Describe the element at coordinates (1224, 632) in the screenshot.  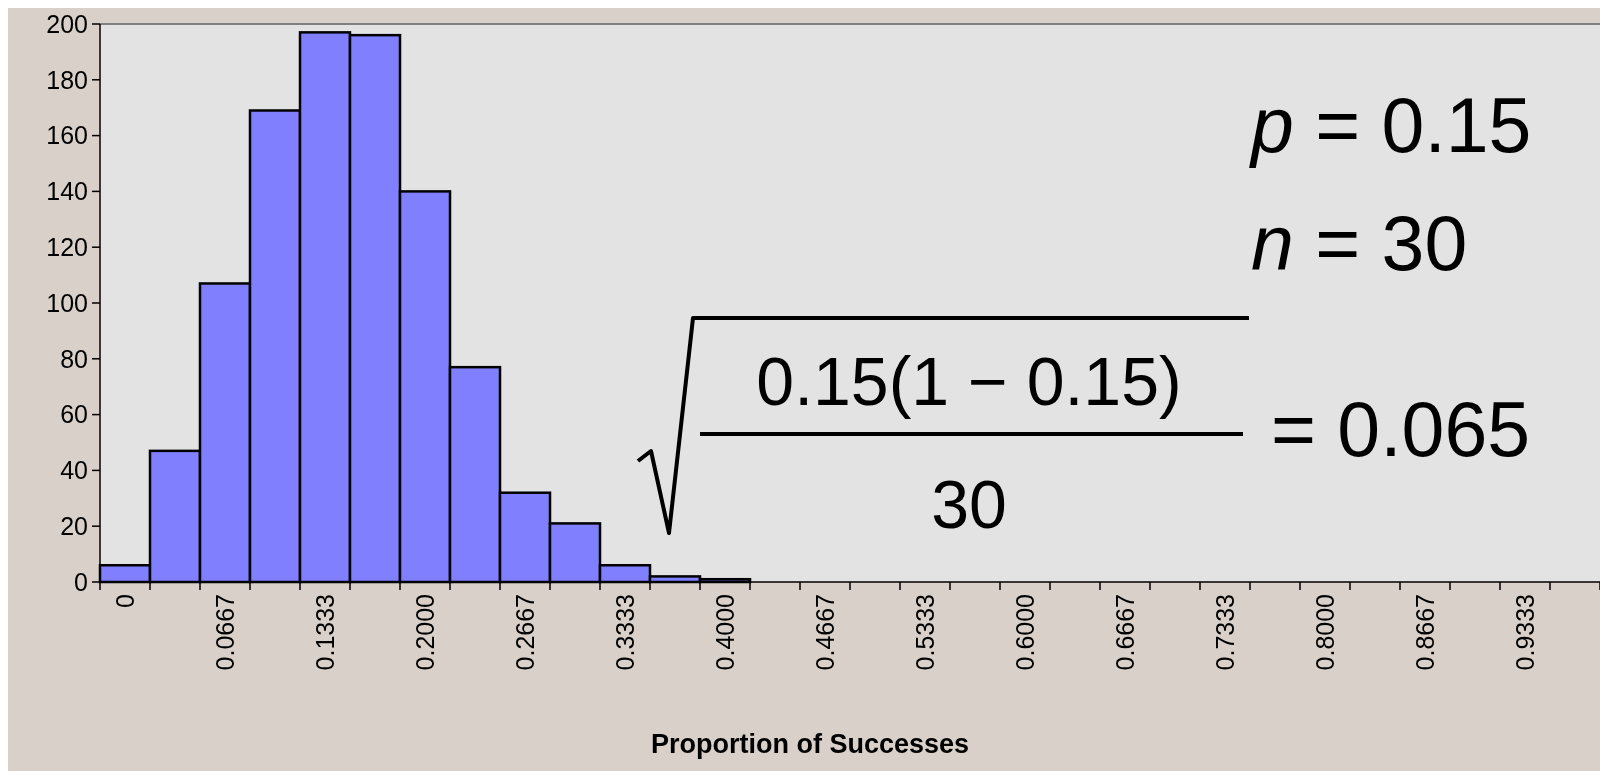
I see `x-tick-label: 0.7333` at that location.